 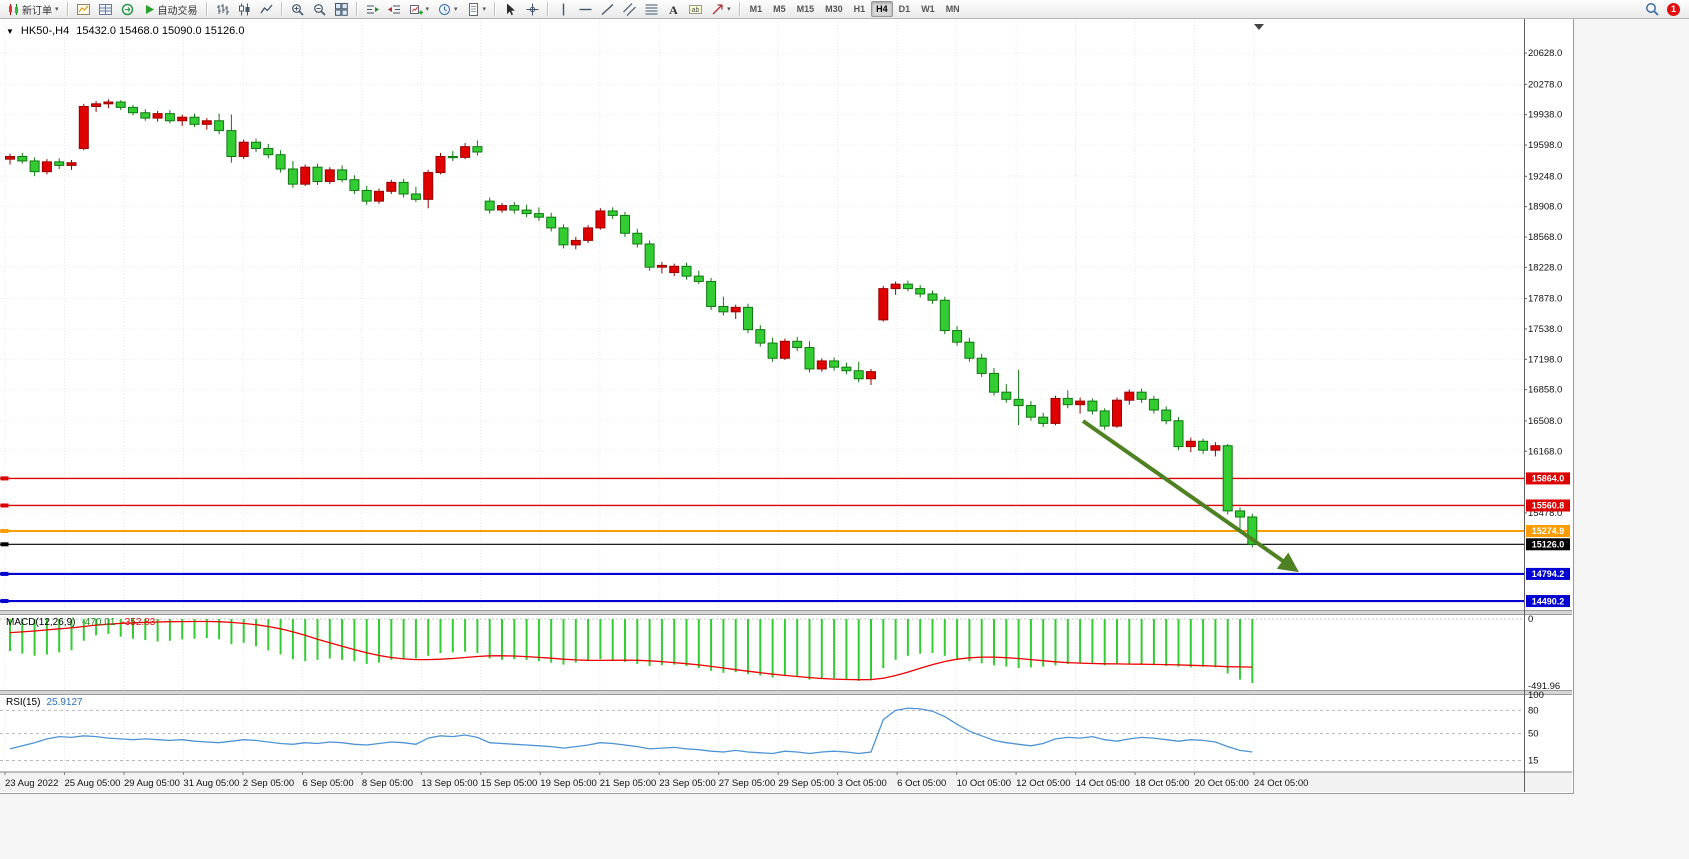 I want to click on zoom-out-icon, so click(x=319, y=9).